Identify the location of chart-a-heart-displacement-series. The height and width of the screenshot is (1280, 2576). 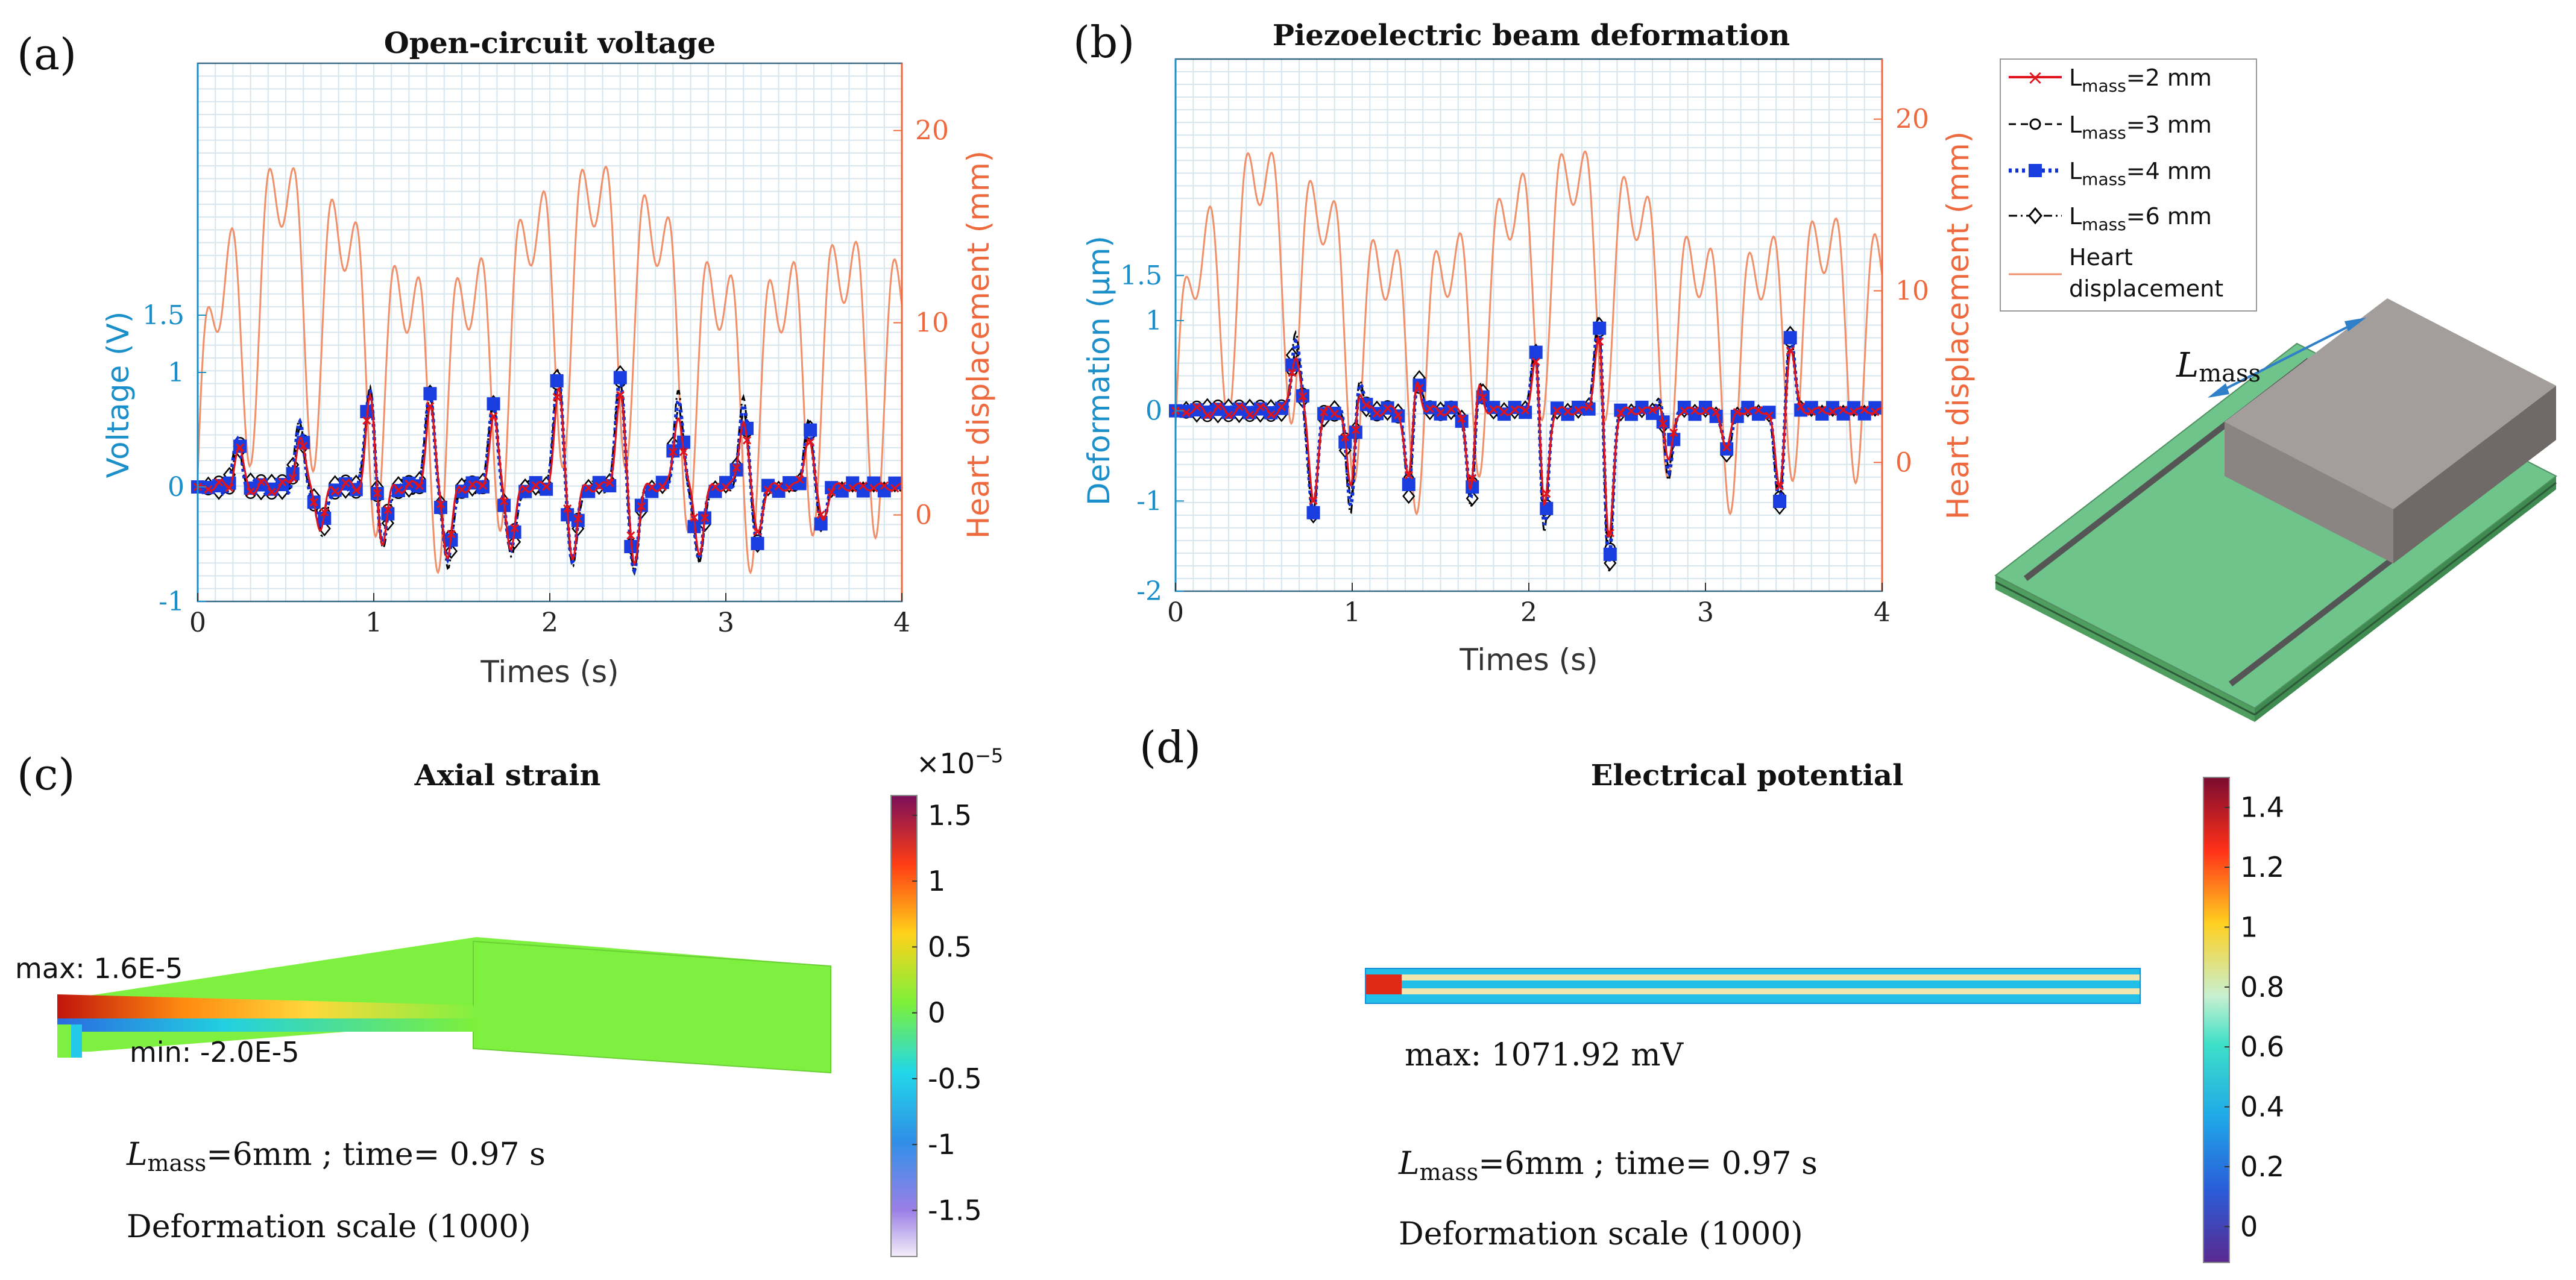
(550, 370).